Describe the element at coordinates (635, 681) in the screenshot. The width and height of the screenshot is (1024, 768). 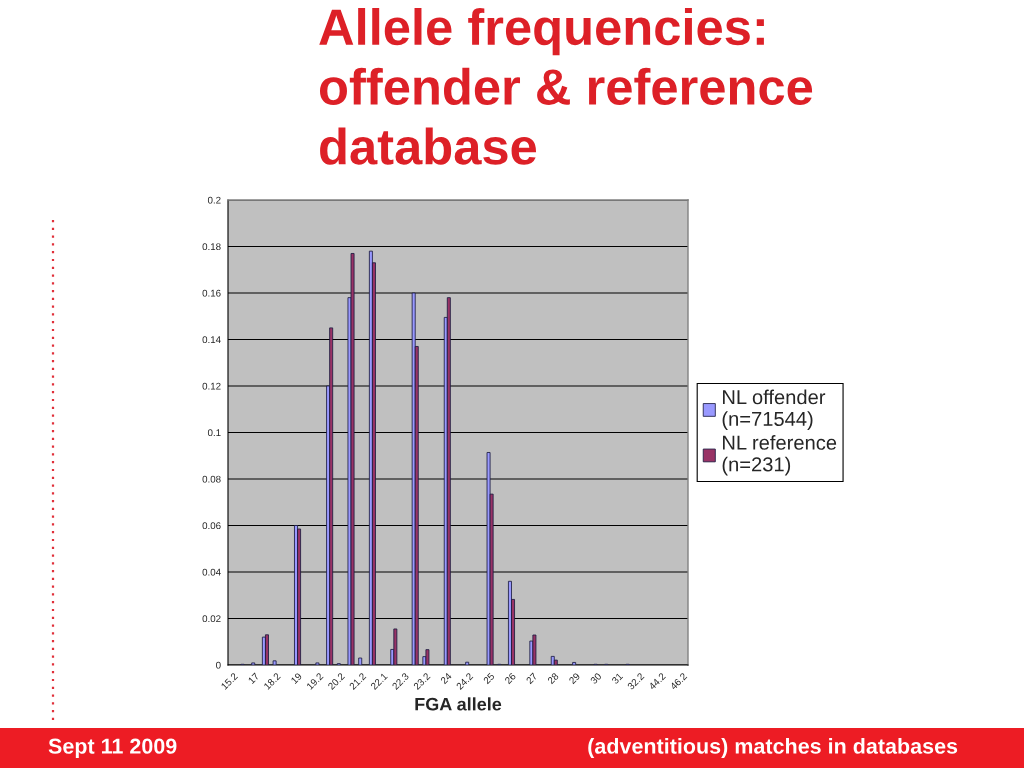
I see `x-tick-label: 32.2` at that location.